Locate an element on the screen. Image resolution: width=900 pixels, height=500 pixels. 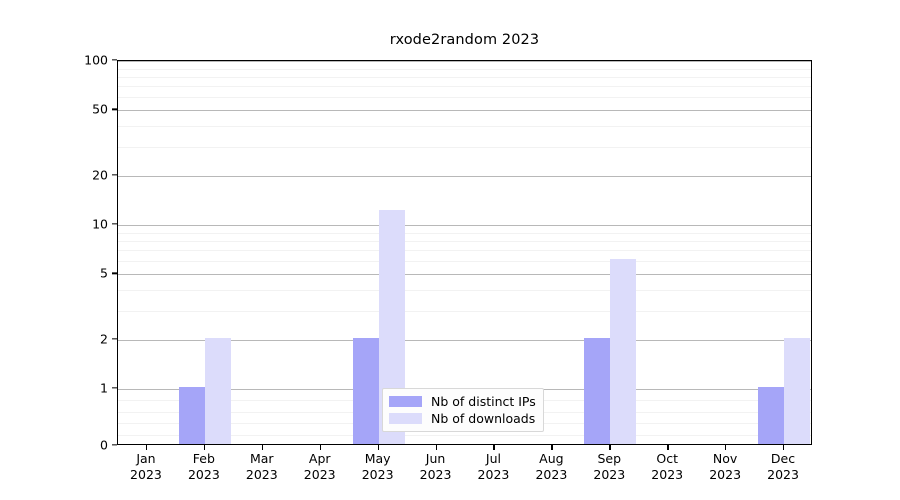
x-axis-tick-month: Oct is located at coordinates (667, 458).